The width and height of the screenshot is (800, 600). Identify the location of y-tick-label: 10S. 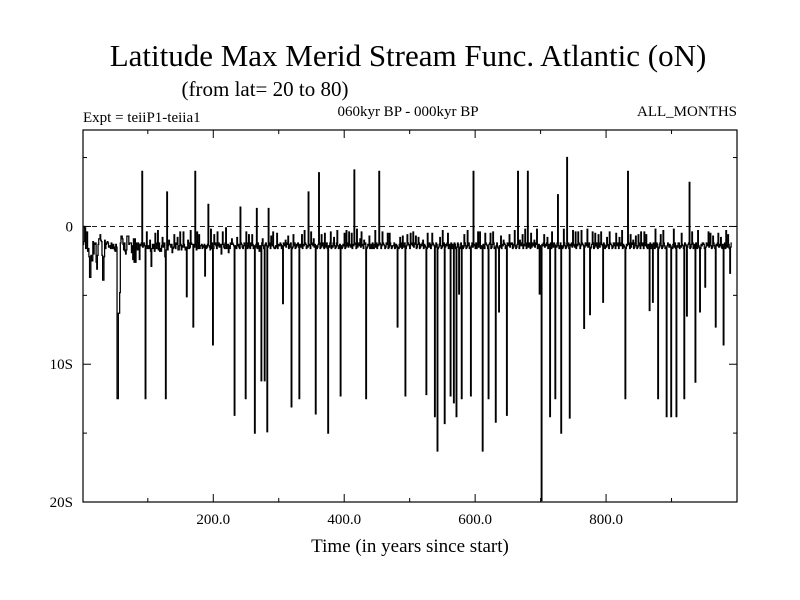
(61, 365).